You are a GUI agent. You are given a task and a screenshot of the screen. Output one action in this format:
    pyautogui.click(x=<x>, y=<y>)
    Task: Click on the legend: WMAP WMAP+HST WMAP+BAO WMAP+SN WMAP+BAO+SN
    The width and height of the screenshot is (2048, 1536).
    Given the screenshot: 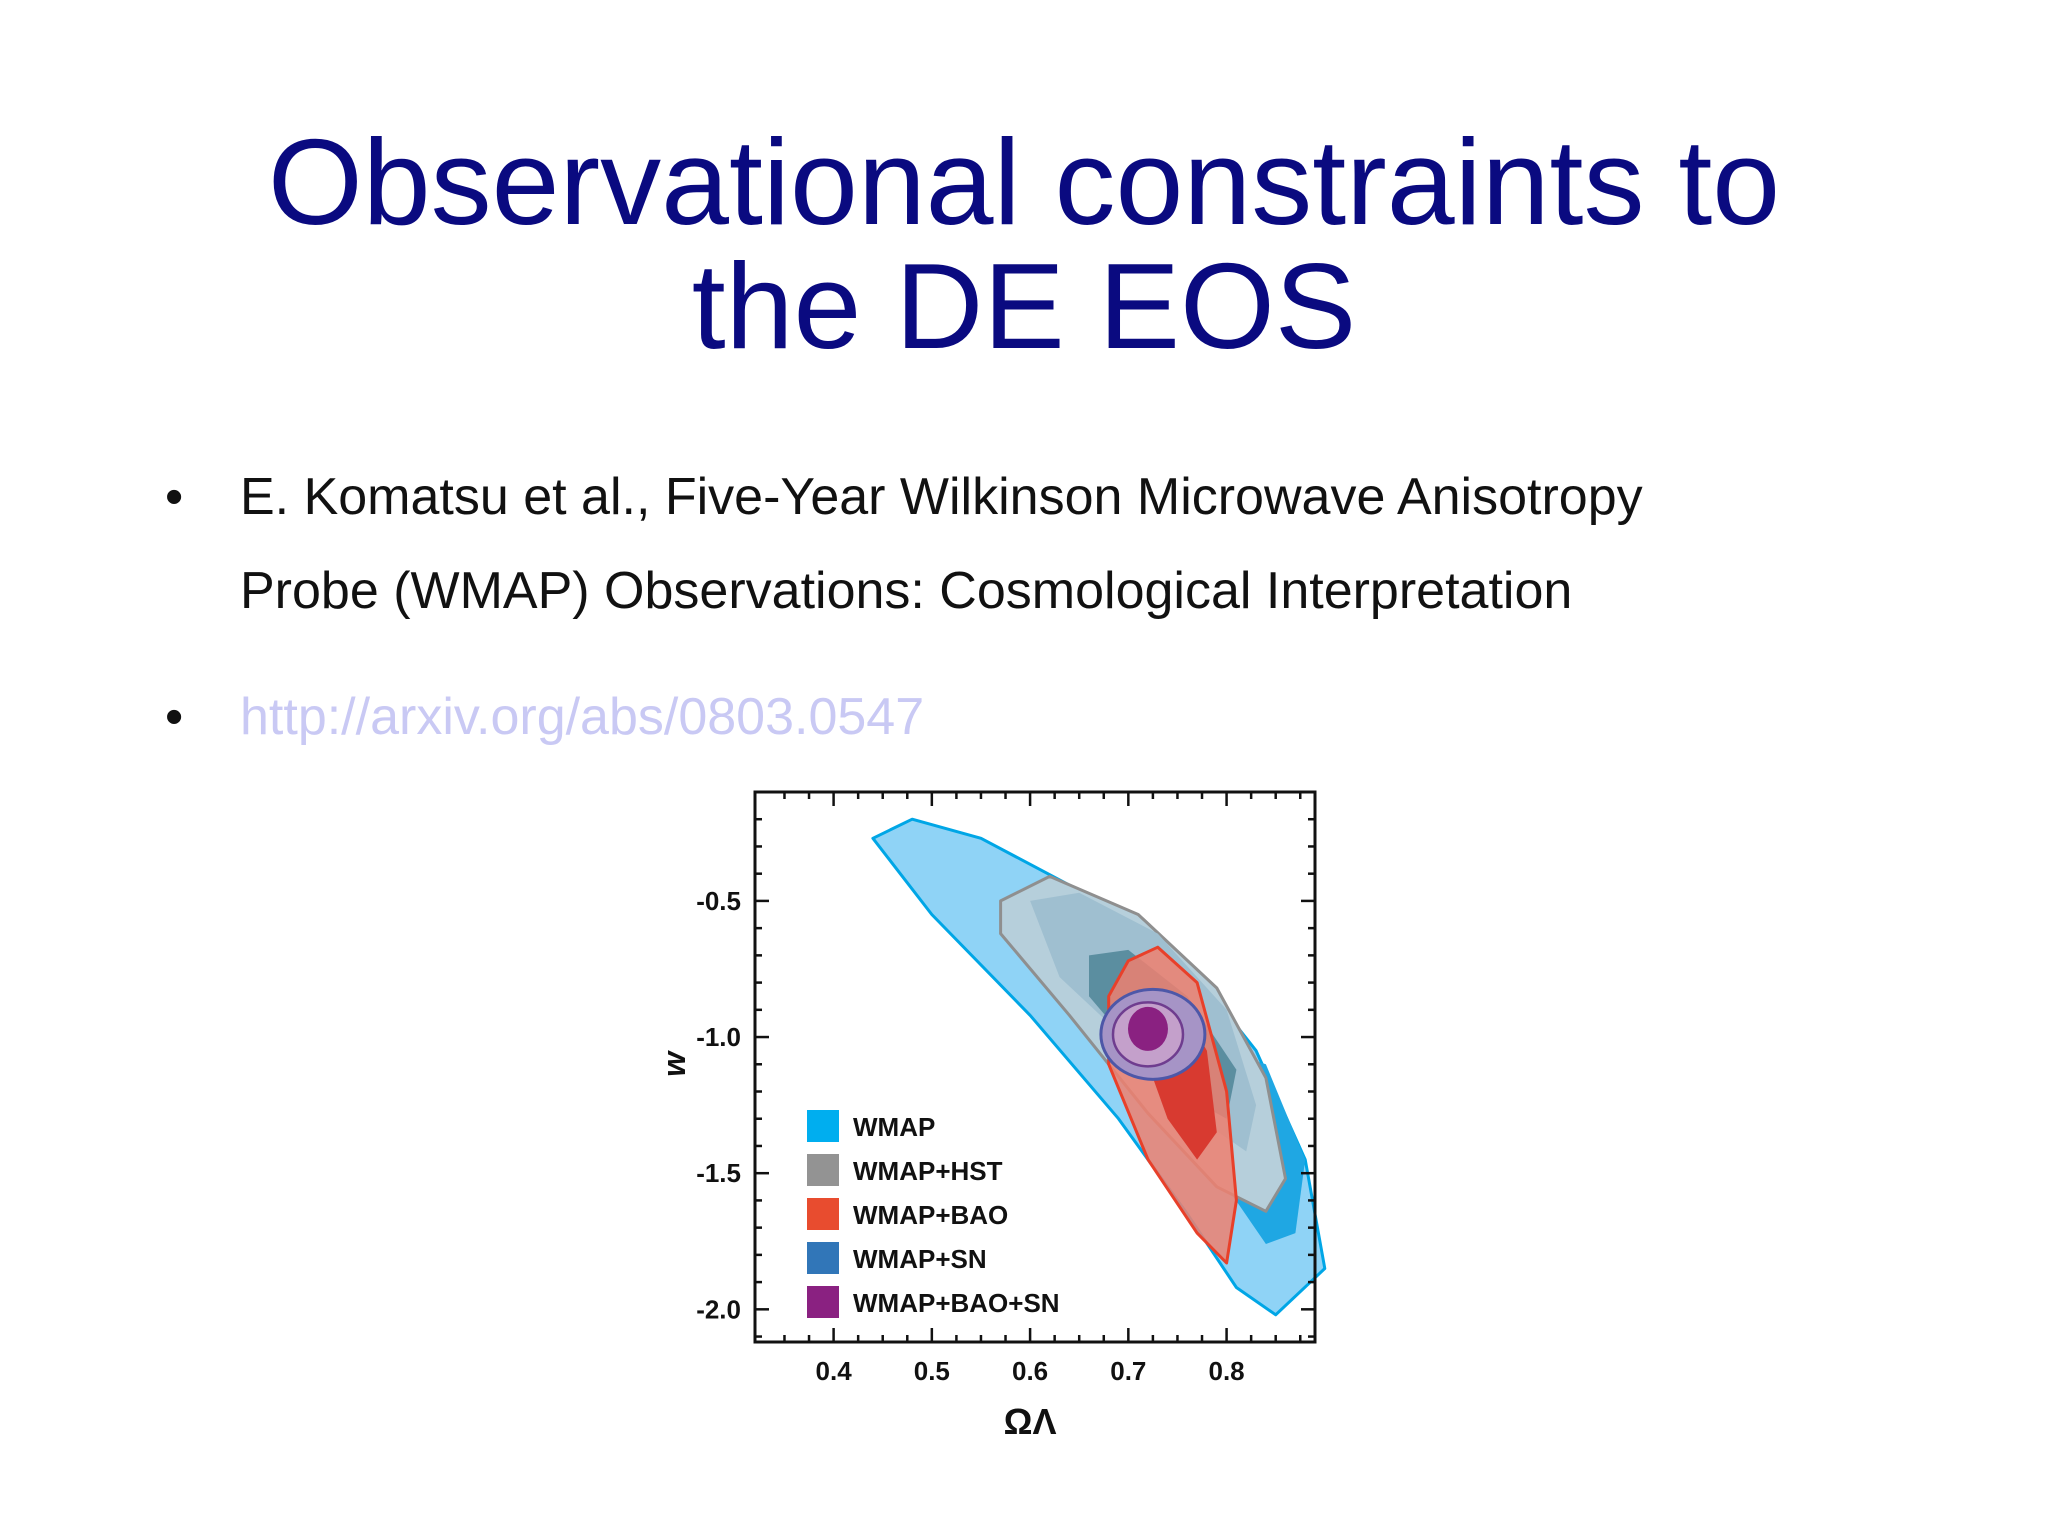 What is the action you would take?
    pyautogui.click(x=933, y=1214)
    